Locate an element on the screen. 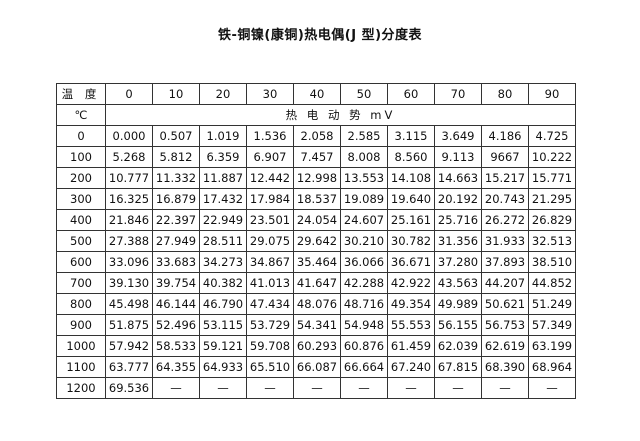  emf-value: 24.607 is located at coordinates (364, 220).